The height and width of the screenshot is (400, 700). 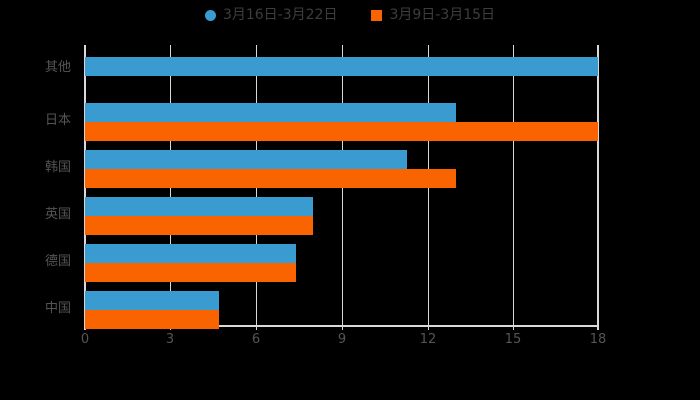 I want to click on x-tick-label-9: 9, so click(x=342, y=339).